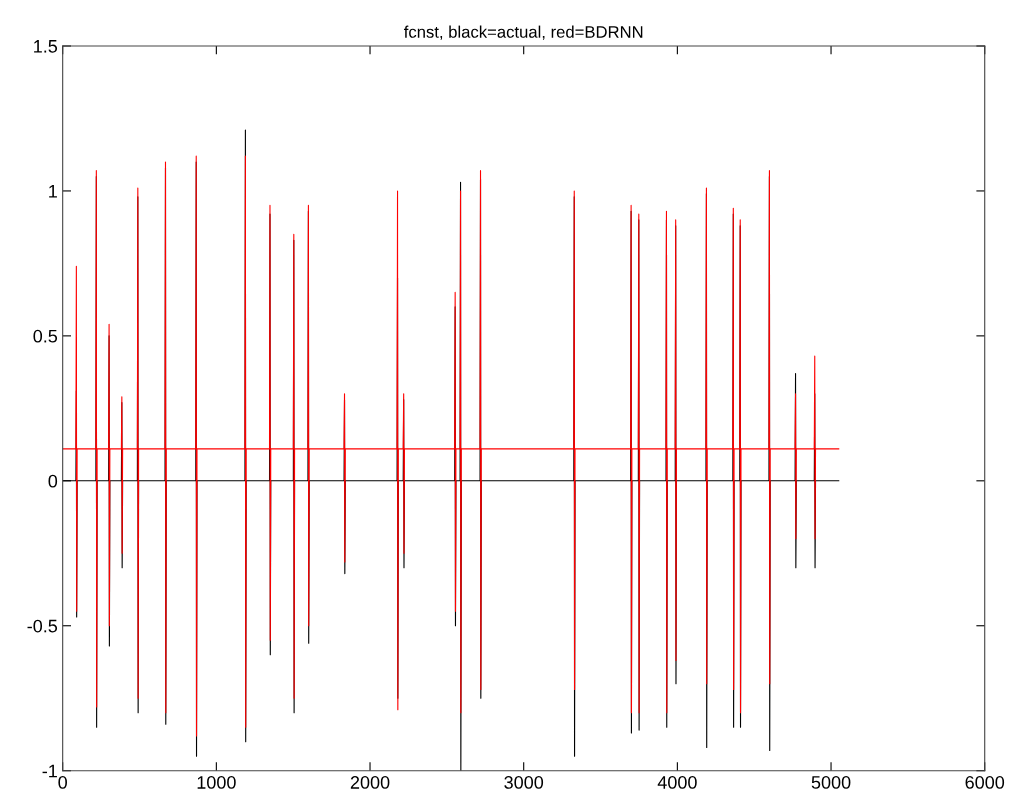 This screenshot has width=1011, height=807. Describe the element at coordinates (53, 481) in the screenshot. I see `y-tick-label: 0` at that location.